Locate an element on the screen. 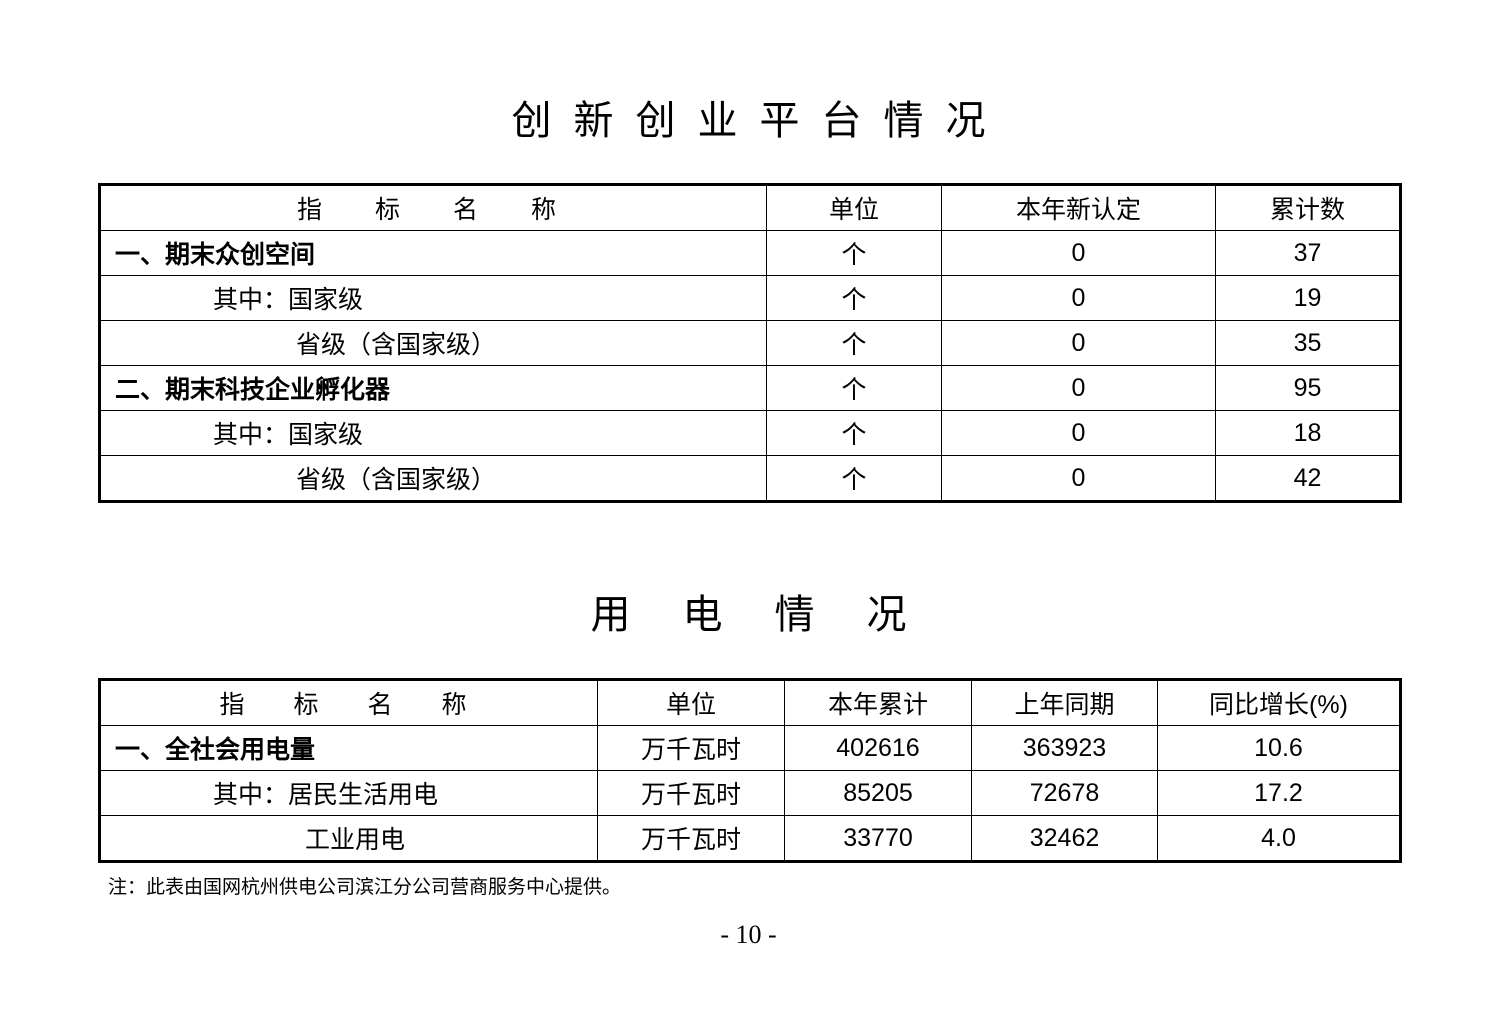  row-name: 二、期末科技企业孵化器 is located at coordinates (433, 388).